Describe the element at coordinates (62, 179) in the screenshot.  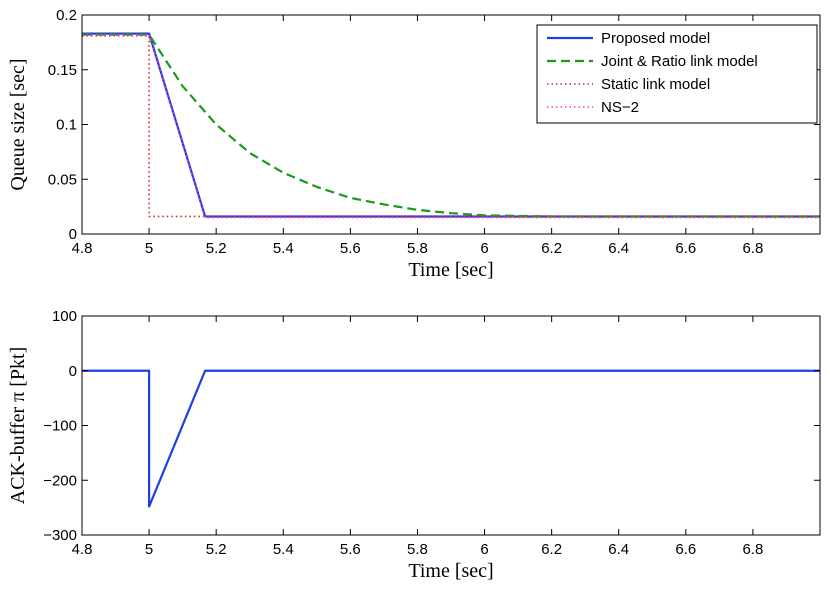
I see `y-tick-label: 0.05` at that location.